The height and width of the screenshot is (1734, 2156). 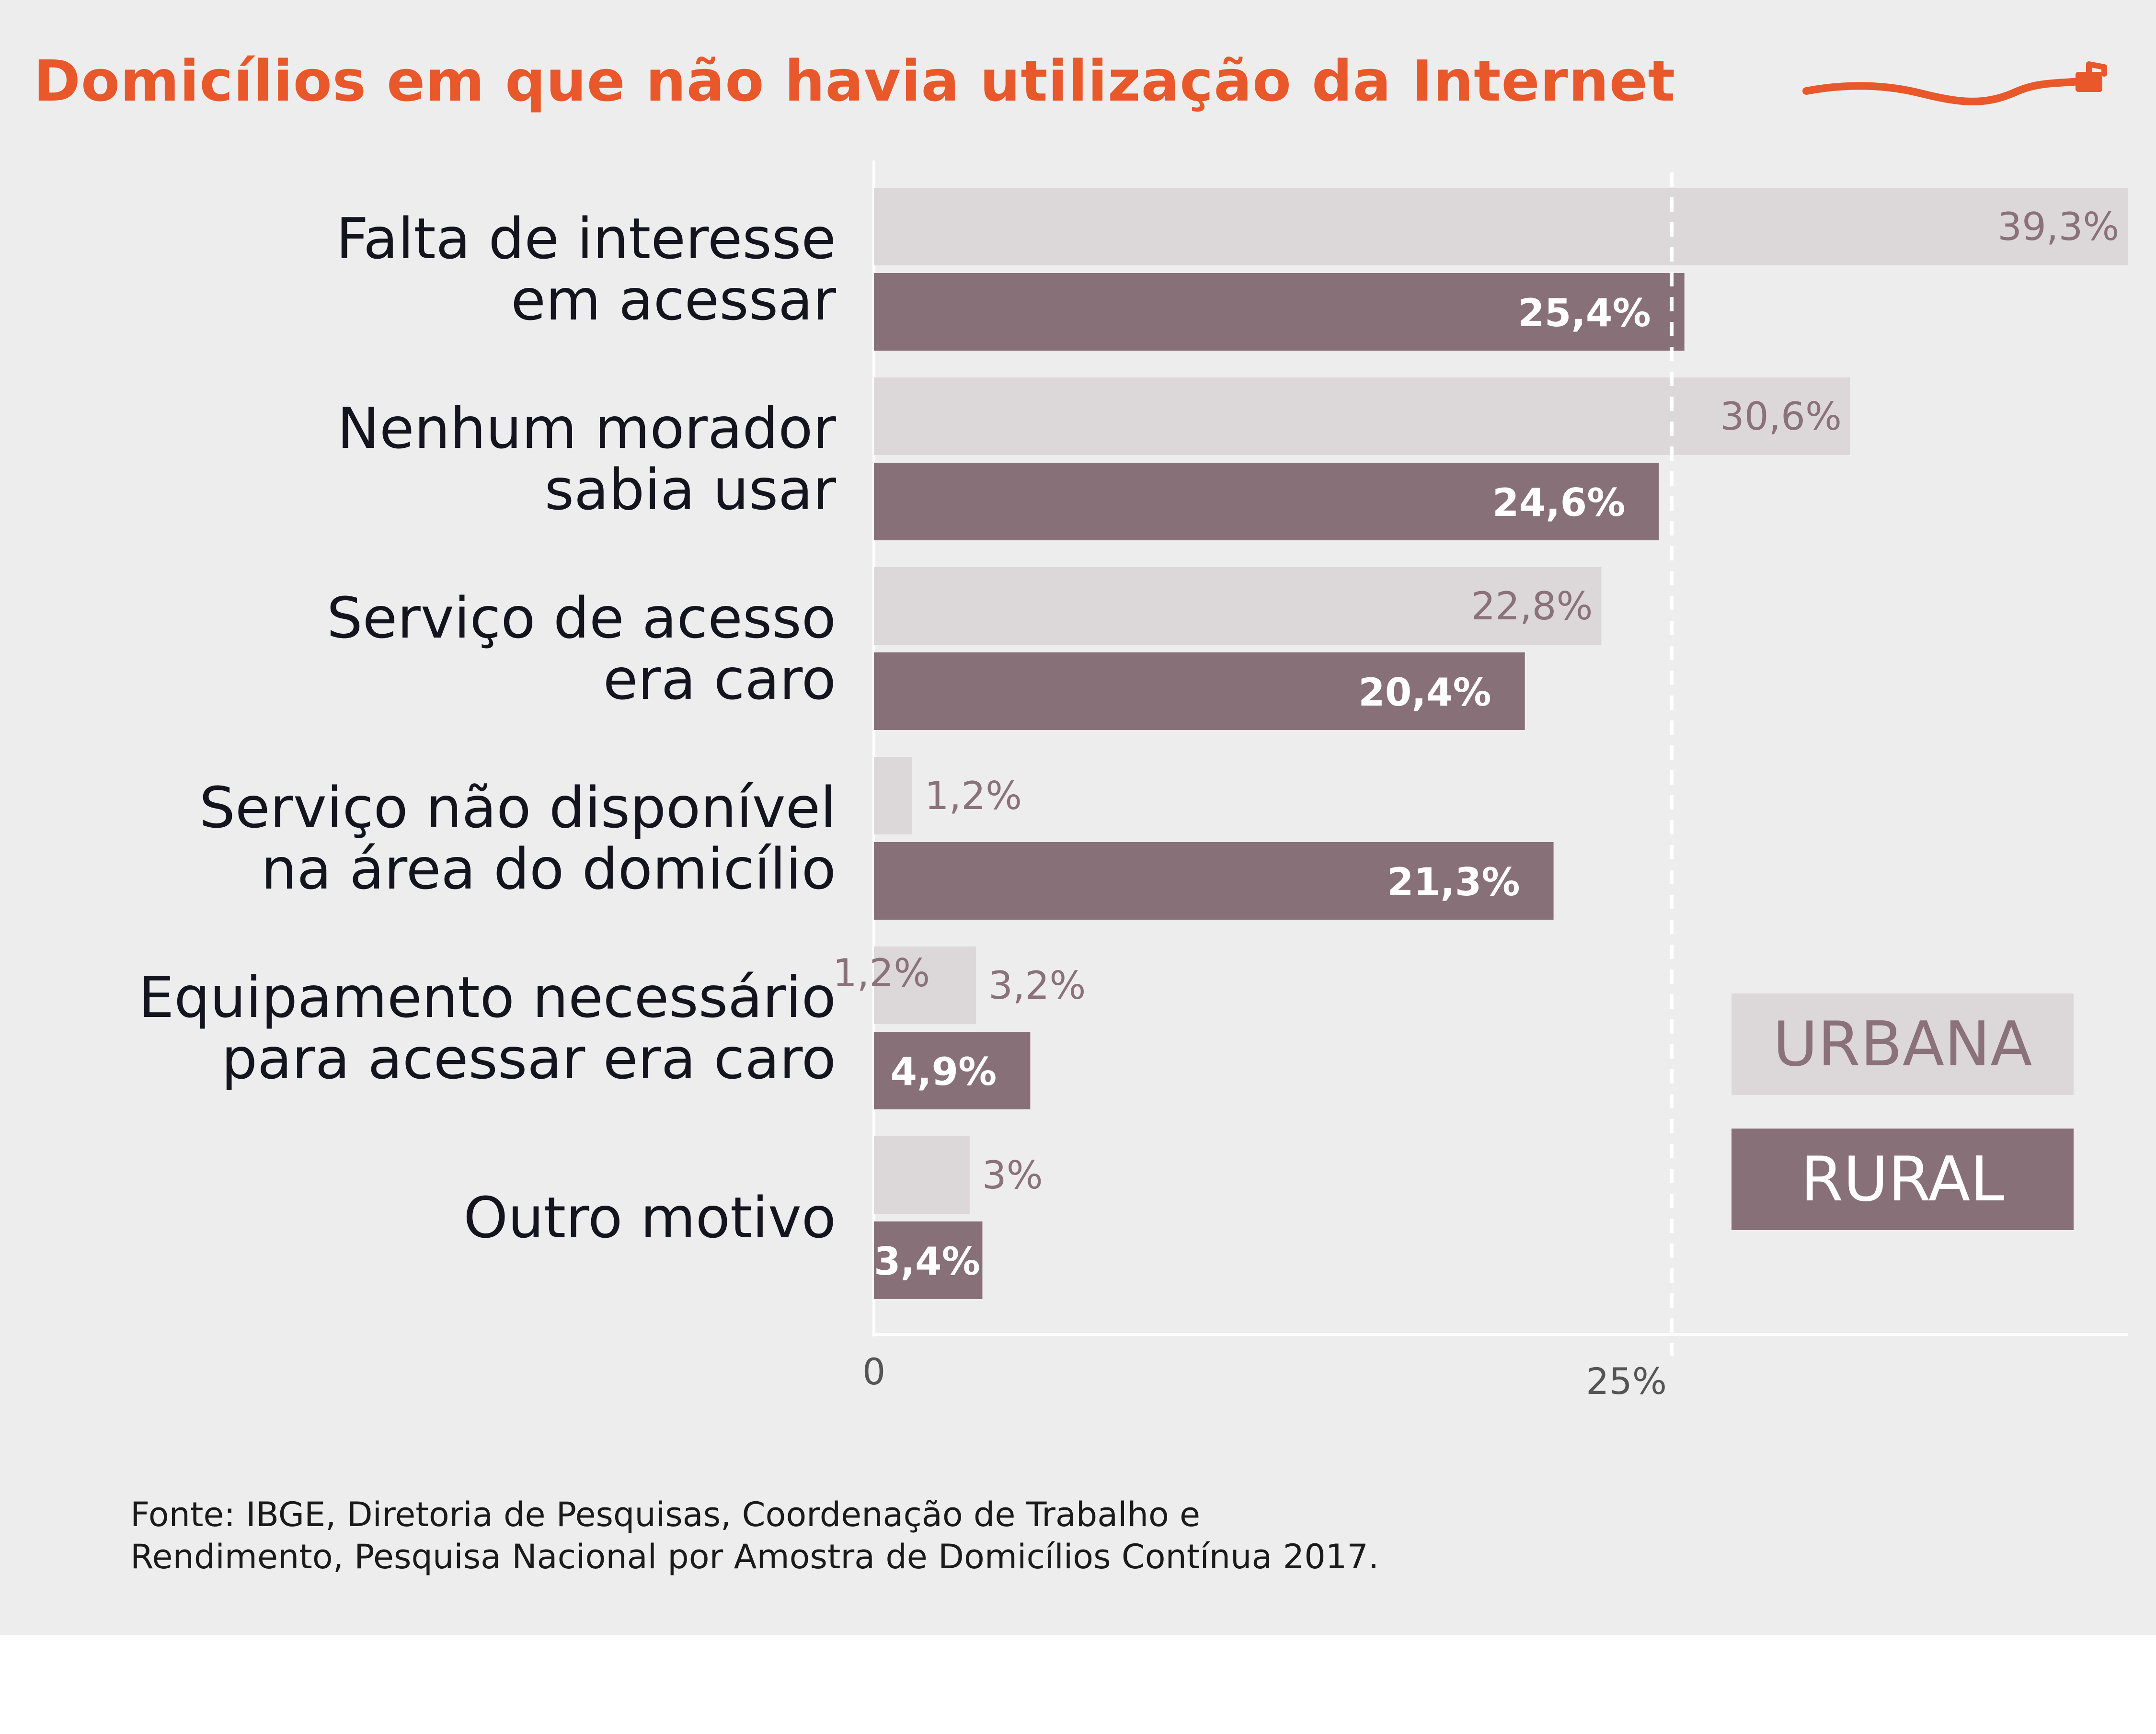 I want to click on category-label-line: para acessar era caro, so click(x=528, y=1059).